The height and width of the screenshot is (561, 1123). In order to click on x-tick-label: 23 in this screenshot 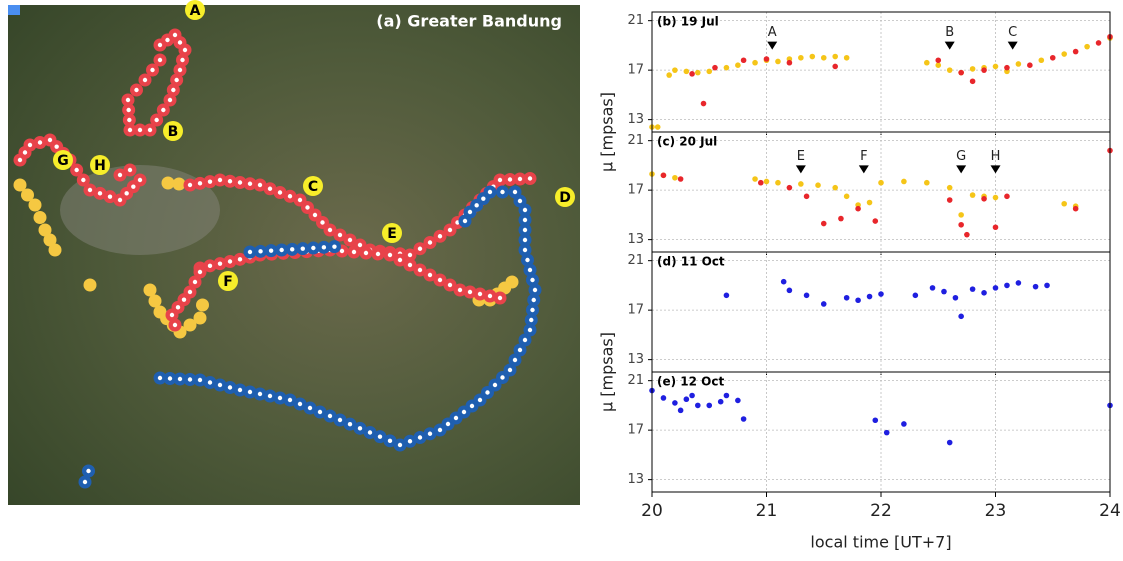, I will do `click(996, 511)`.